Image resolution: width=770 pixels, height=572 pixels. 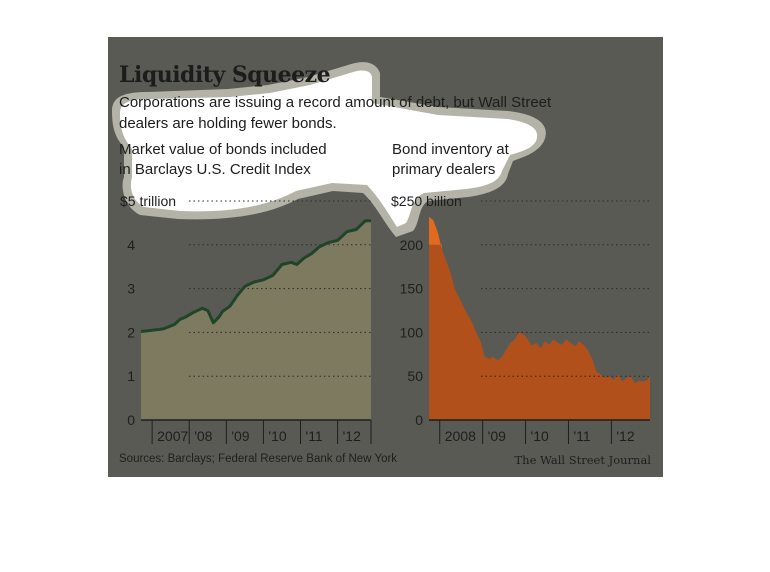 What do you see at coordinates (444, 169) in the screenshot?
I see `right-panel-title-line2: primary dealers` at bounding box center [444, 169].